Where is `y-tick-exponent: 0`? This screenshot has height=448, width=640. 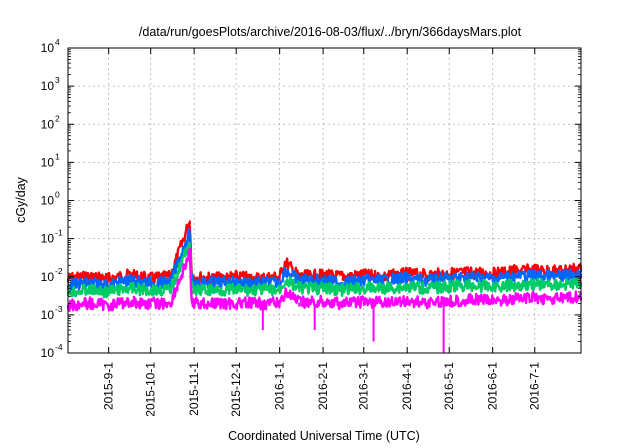
y-tick-exponent: 0 is located at coordinates (57, 195).